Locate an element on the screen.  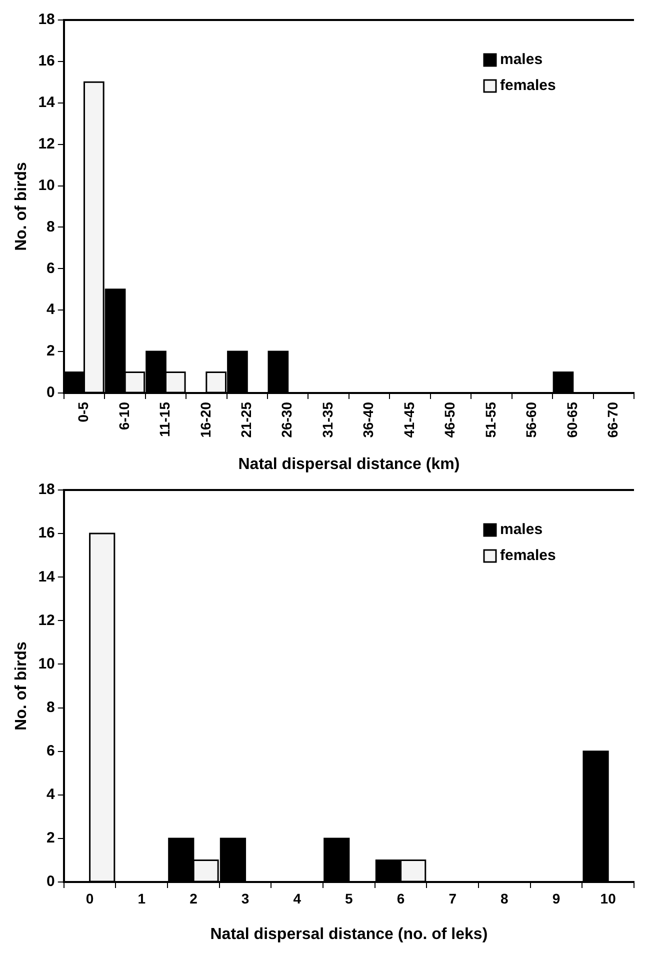
x-tick-label: 9 is located at coordinates (556, 898).